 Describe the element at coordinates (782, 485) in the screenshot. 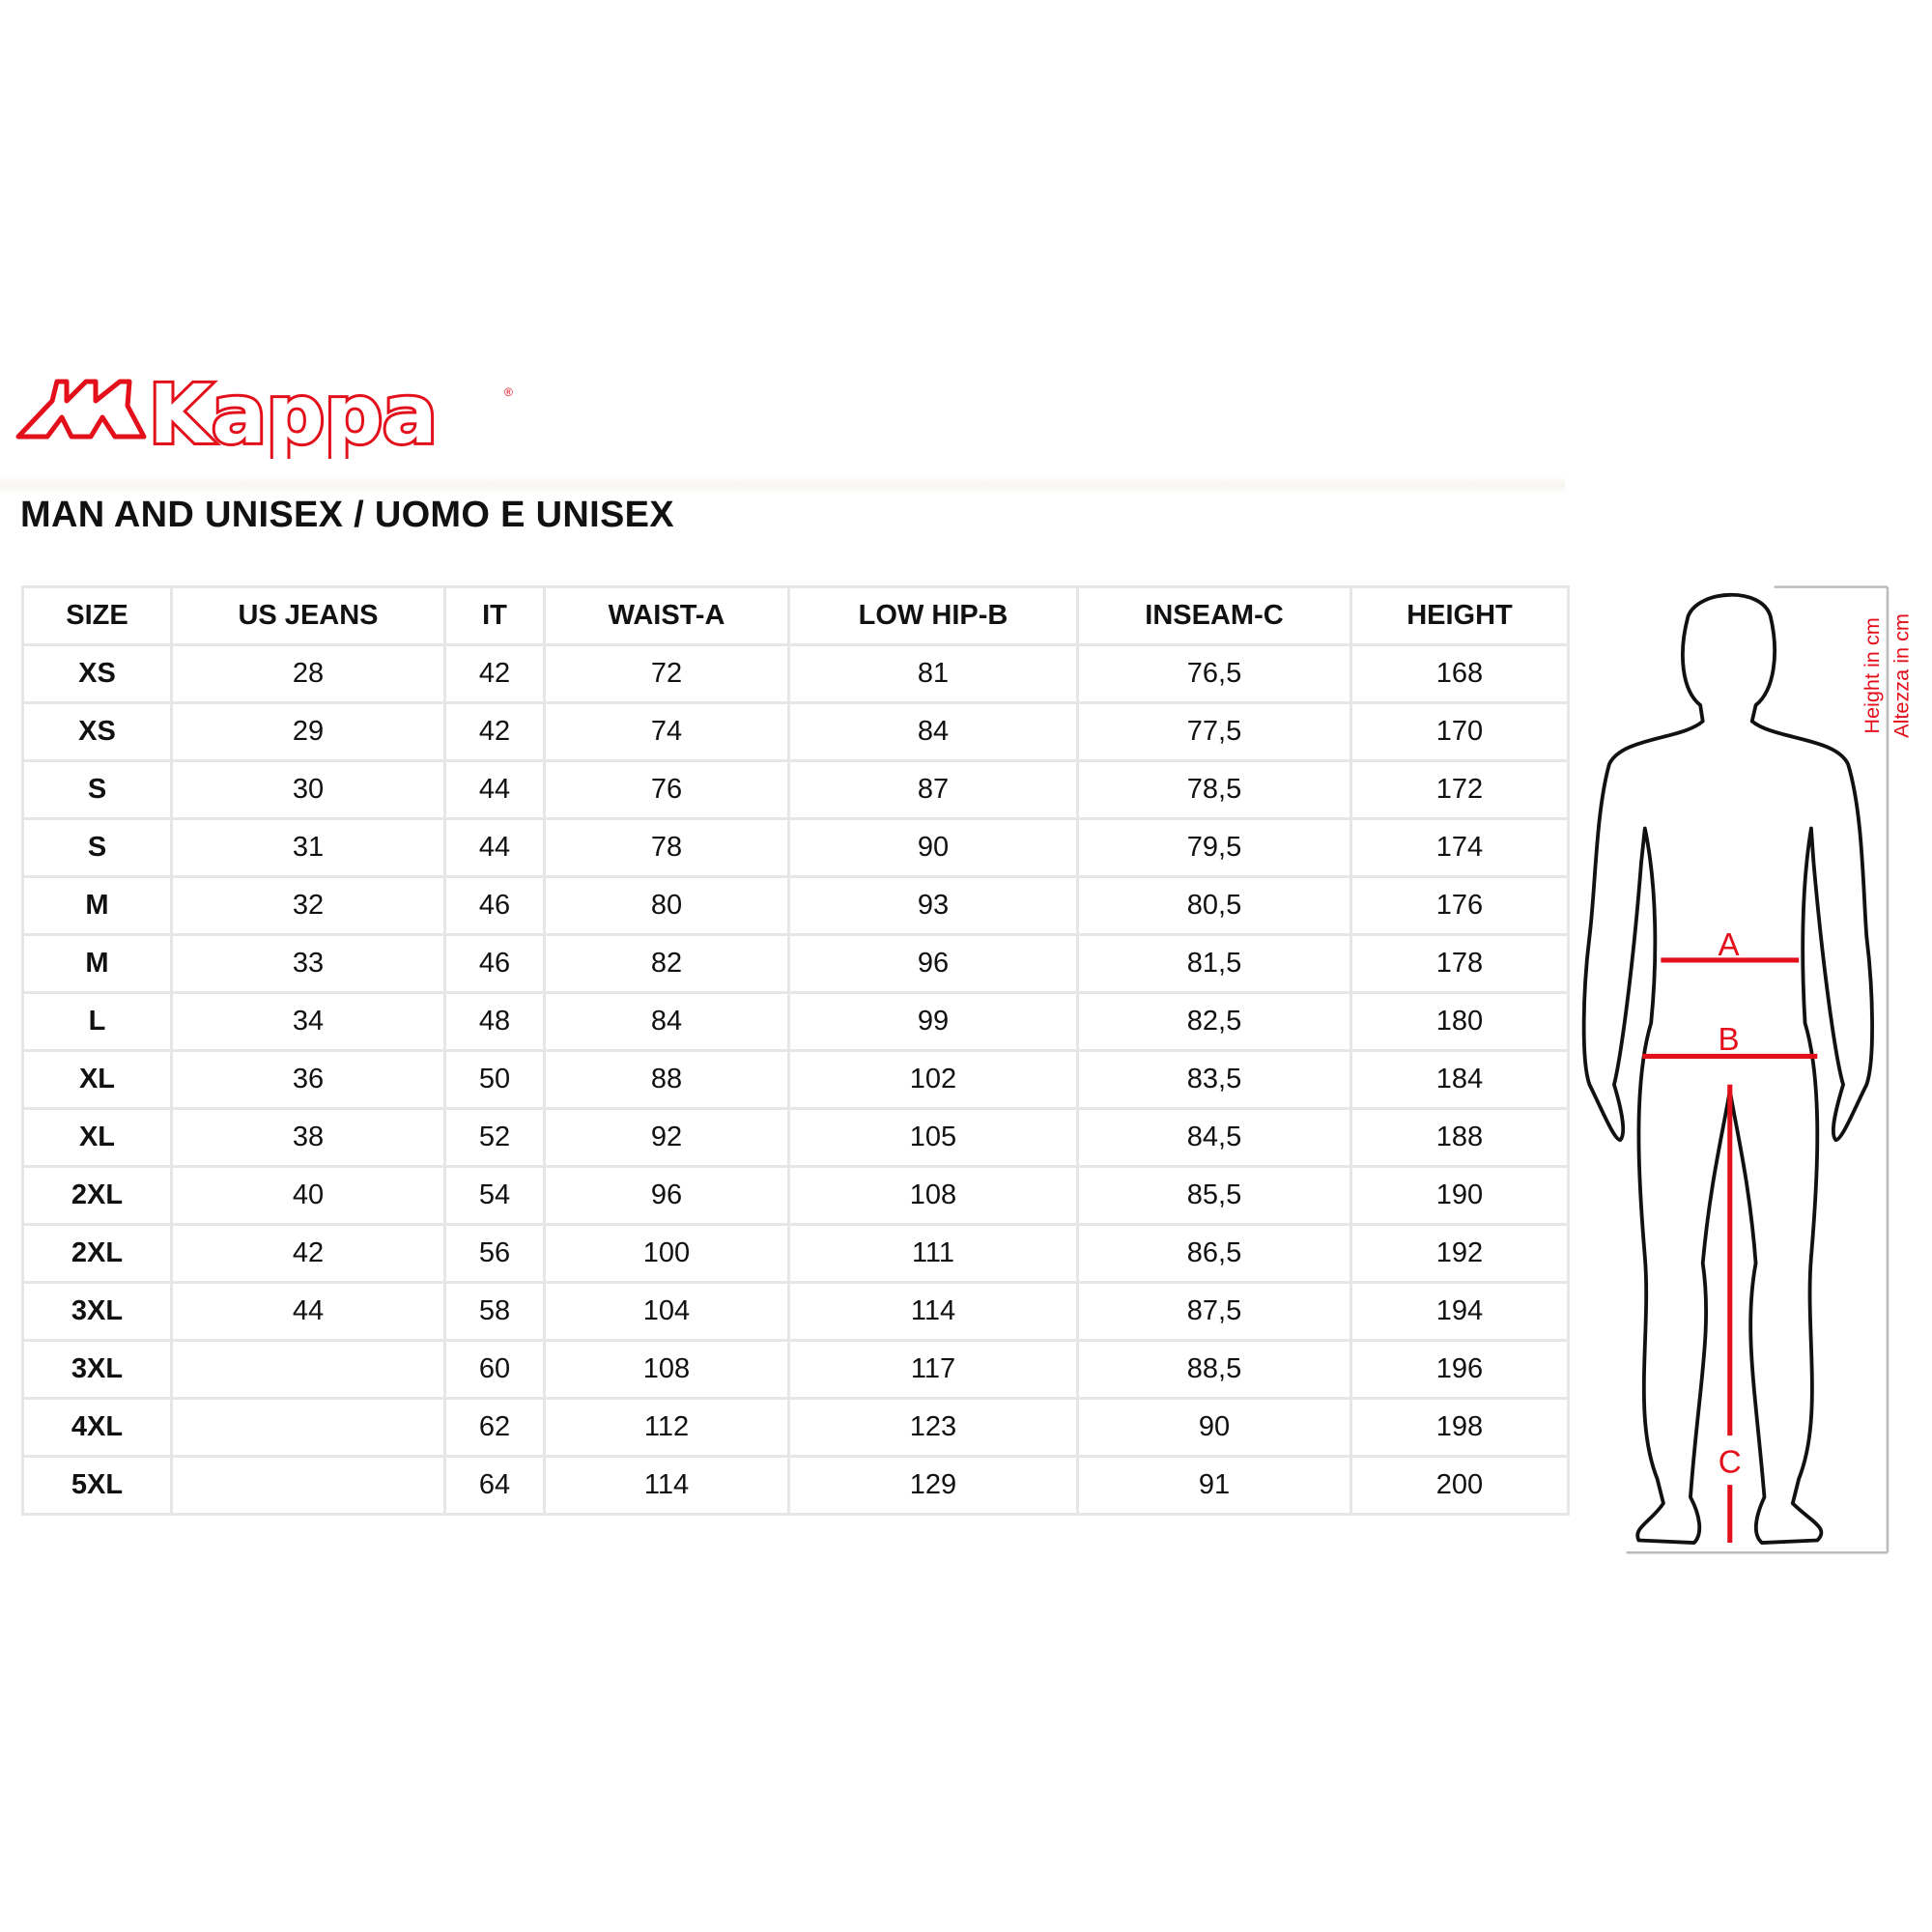

I see `divider` at that location.